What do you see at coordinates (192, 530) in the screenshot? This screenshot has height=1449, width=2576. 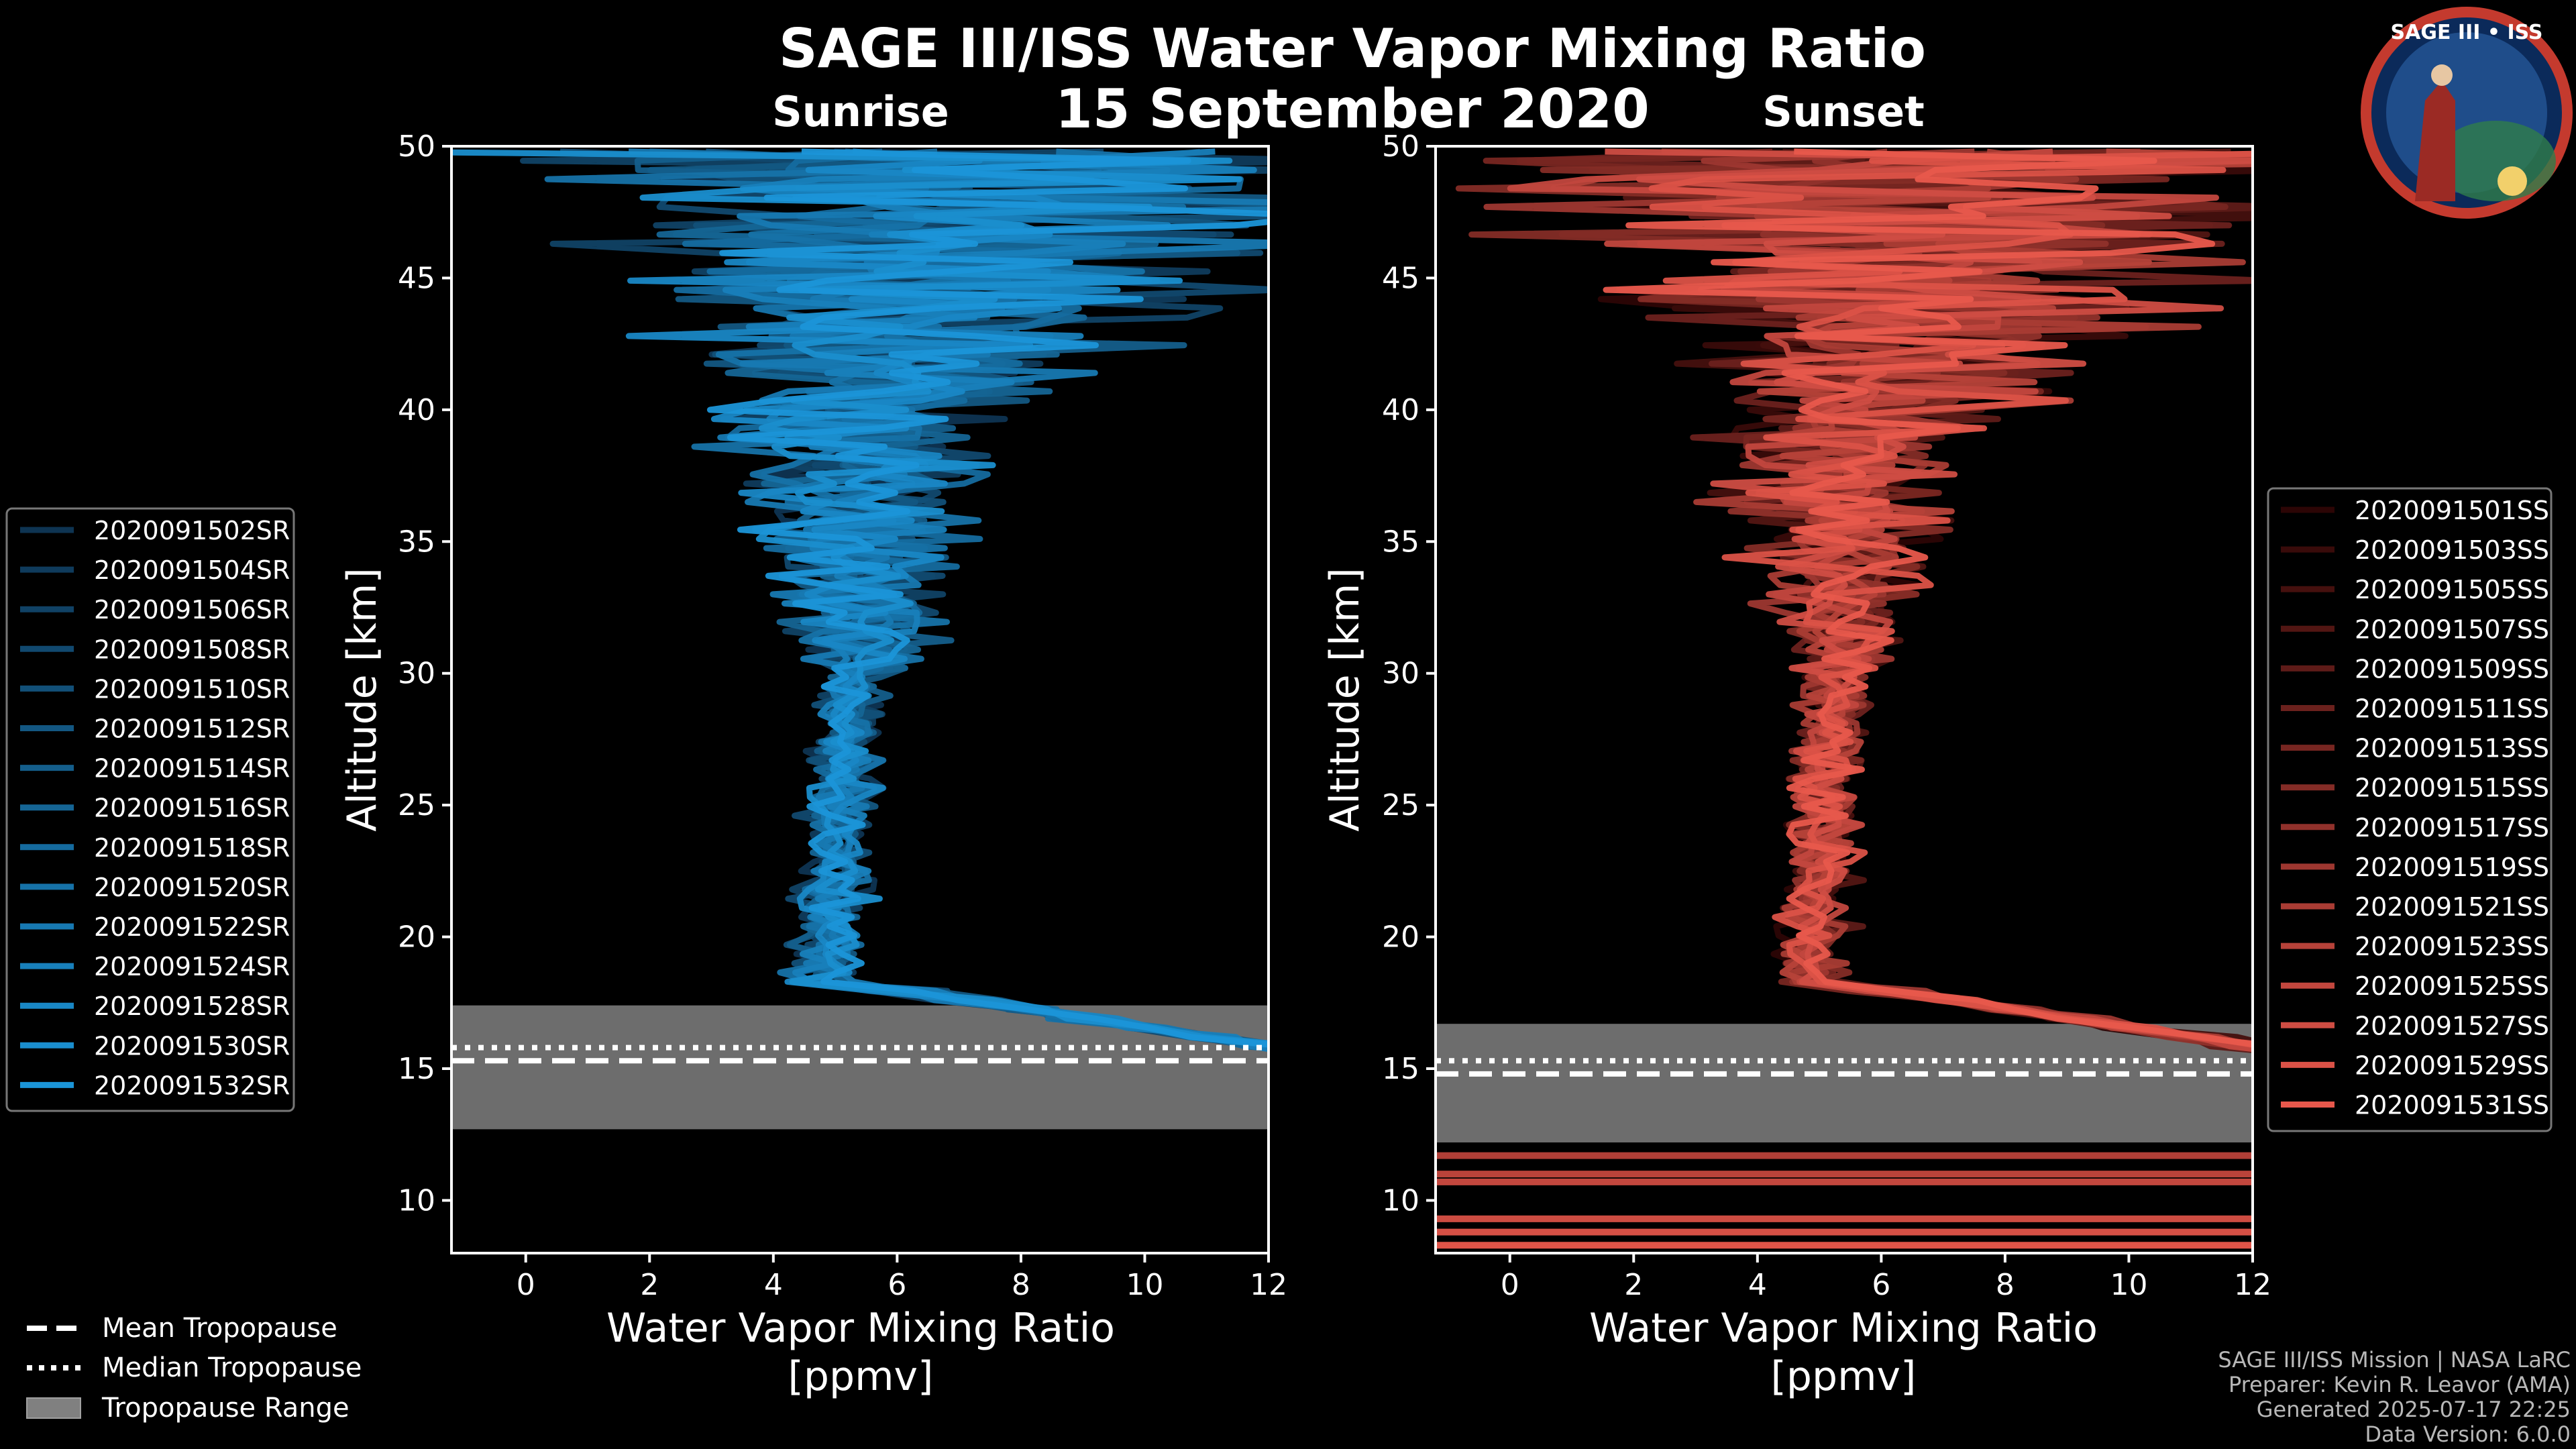 I see `legend-label-2020091502SR: 2020091502SR` at bounding box center [192, 530].